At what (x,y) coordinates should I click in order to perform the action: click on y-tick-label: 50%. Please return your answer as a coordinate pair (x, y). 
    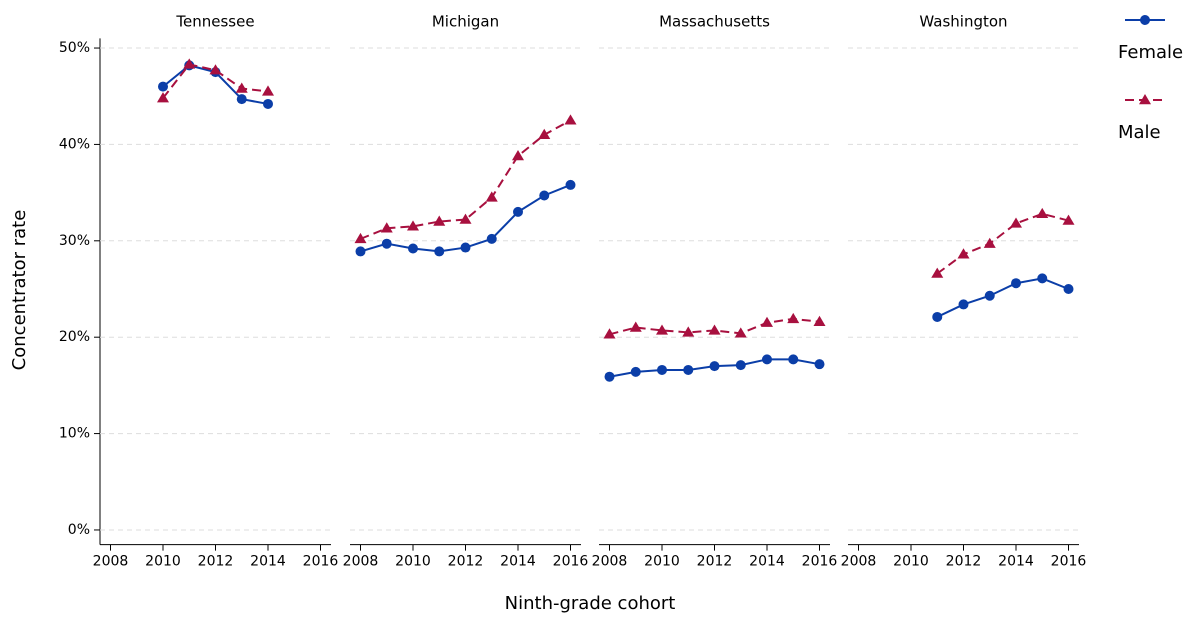
    Looking at the image, I should click on (74, 48).